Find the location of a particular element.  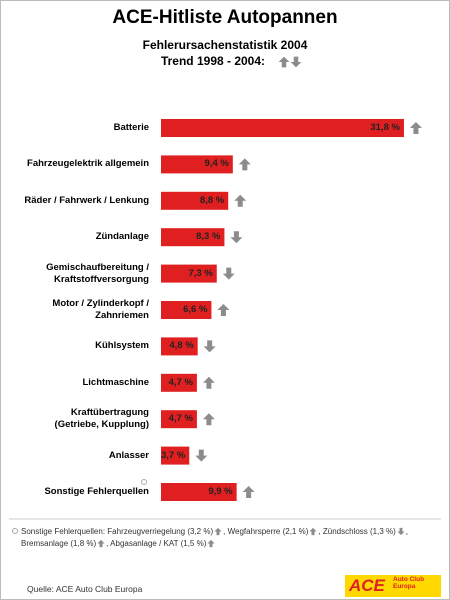

chart-title: ACE-Hitliste Autopannen is located at coordinates (225, 17).